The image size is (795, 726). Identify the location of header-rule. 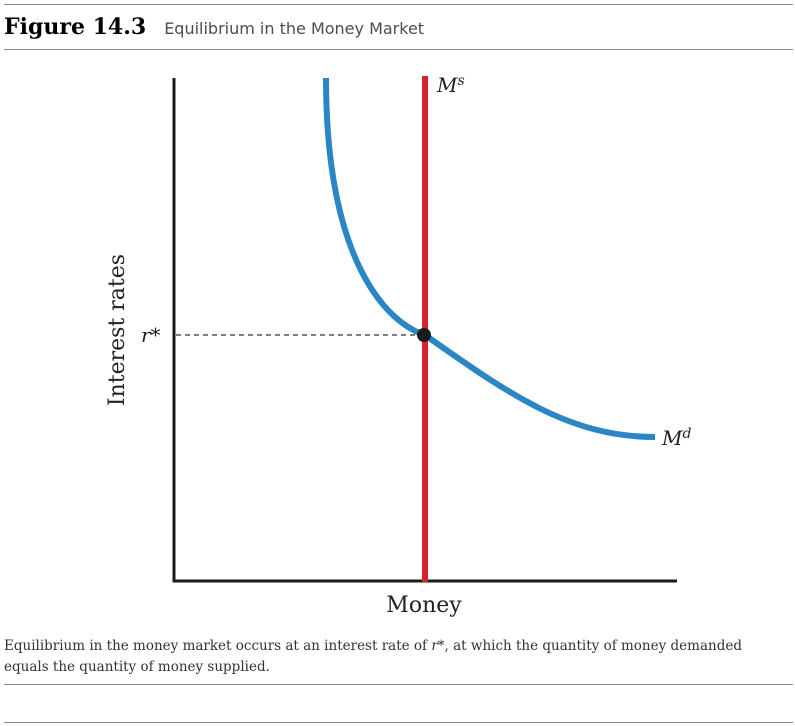
(398, 49).